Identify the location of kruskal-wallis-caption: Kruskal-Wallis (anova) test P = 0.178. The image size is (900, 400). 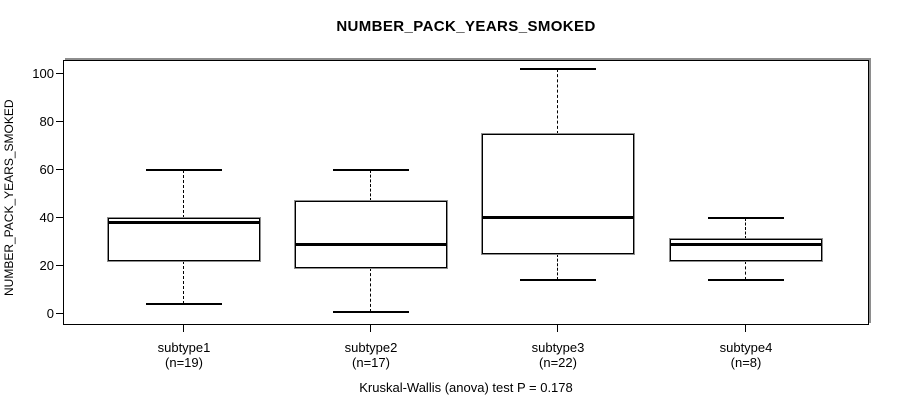
(466, 387).